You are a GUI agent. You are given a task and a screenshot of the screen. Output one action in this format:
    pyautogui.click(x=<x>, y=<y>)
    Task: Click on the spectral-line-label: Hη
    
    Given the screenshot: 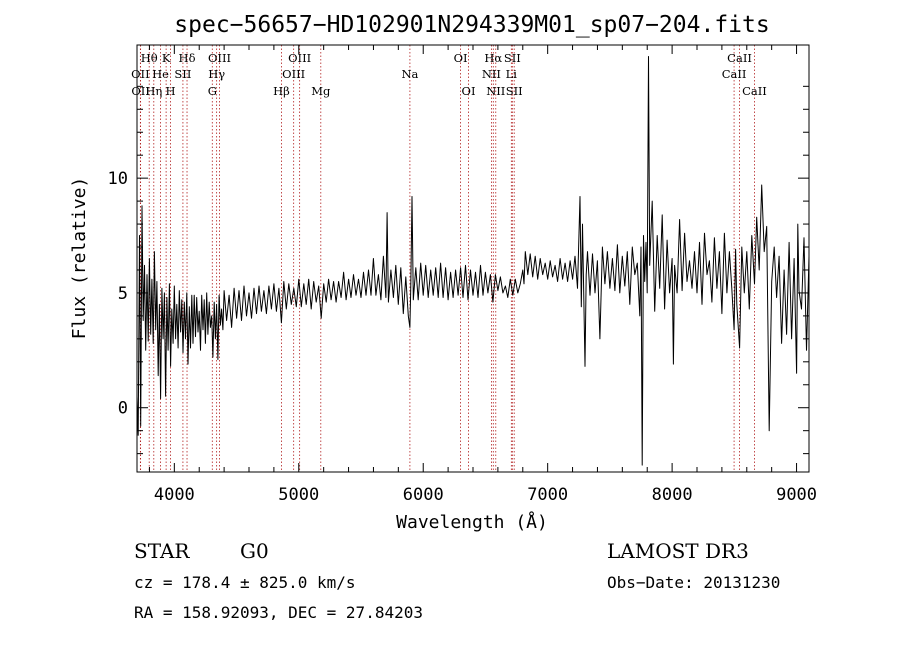 What is the action you would take?
    pyautogui.click(x=153, y=91)
    